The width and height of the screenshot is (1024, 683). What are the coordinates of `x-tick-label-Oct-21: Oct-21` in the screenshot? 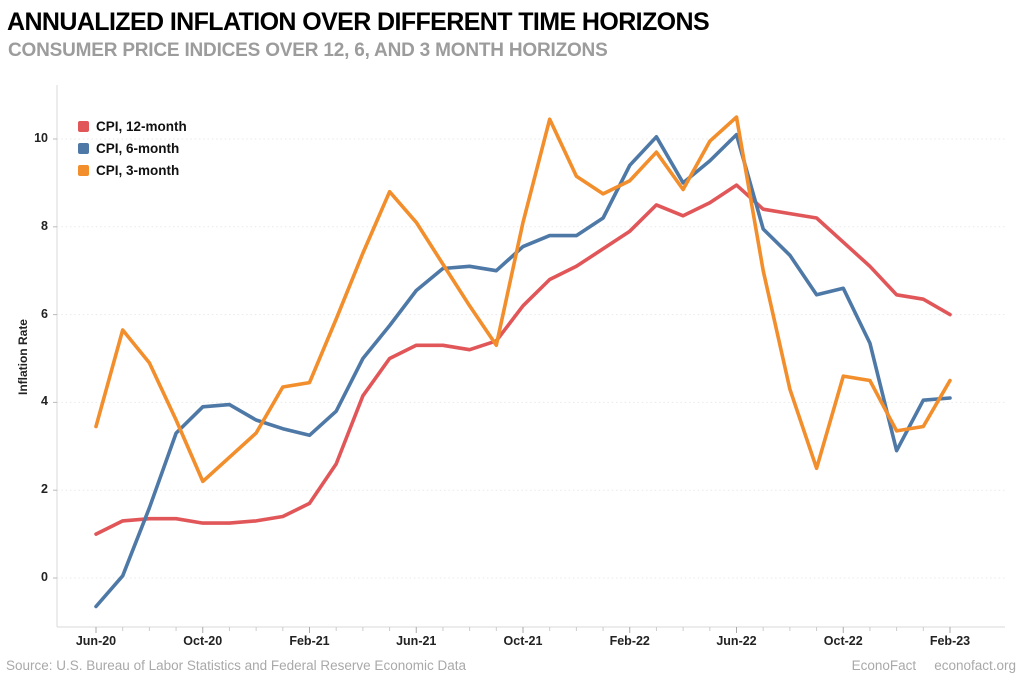 It's located at (523, 641).